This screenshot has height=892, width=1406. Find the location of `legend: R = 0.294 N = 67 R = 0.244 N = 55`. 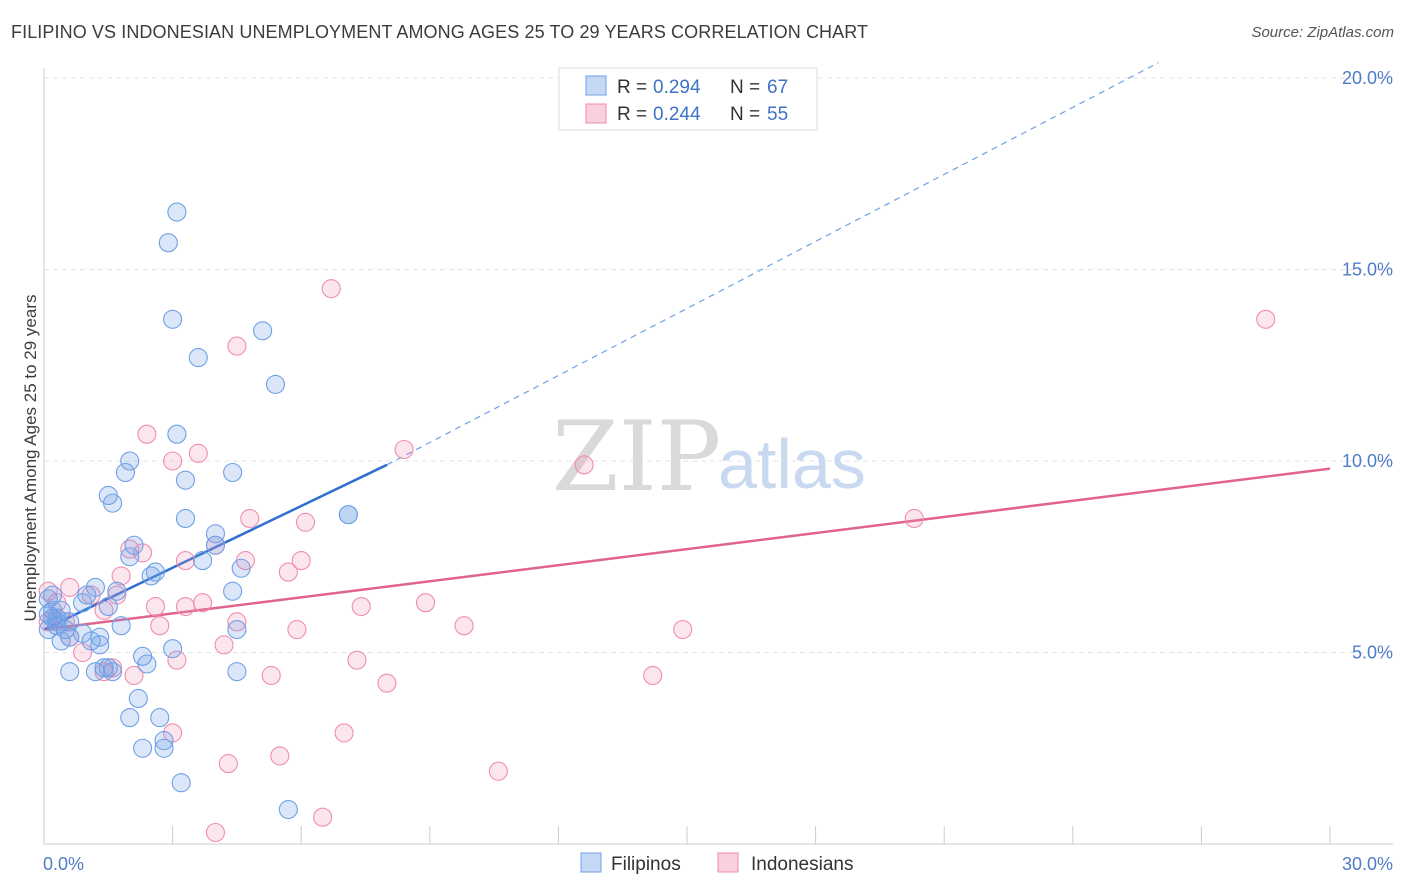

legend: R = 0.294 N = 67 R = 0.244 N = 55 is located at coordinates (688, 99).